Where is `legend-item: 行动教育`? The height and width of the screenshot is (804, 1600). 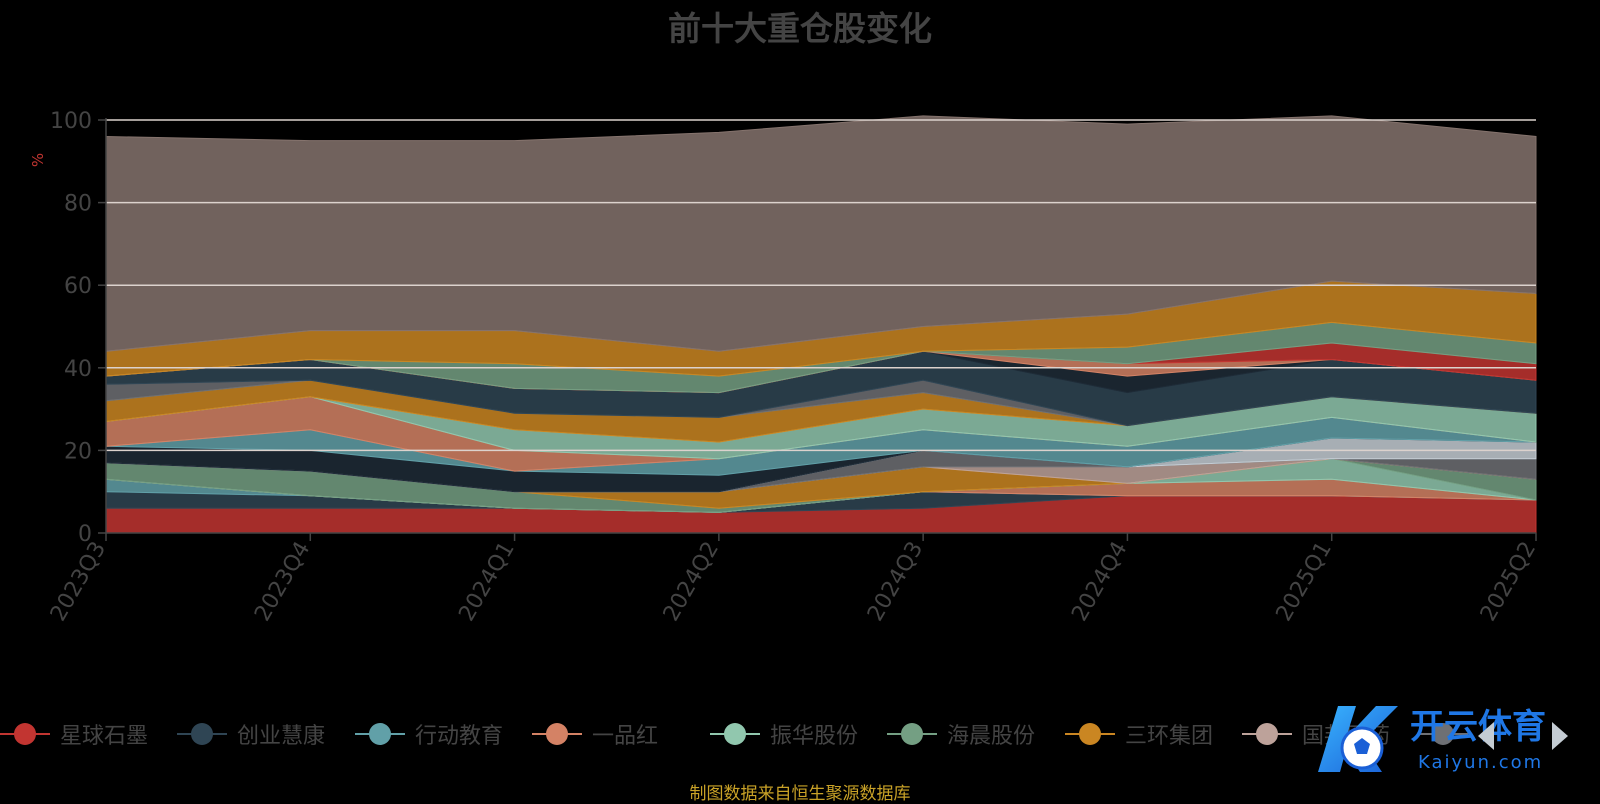 legend-item: 行动教育 is located at coordinates (429, 734).